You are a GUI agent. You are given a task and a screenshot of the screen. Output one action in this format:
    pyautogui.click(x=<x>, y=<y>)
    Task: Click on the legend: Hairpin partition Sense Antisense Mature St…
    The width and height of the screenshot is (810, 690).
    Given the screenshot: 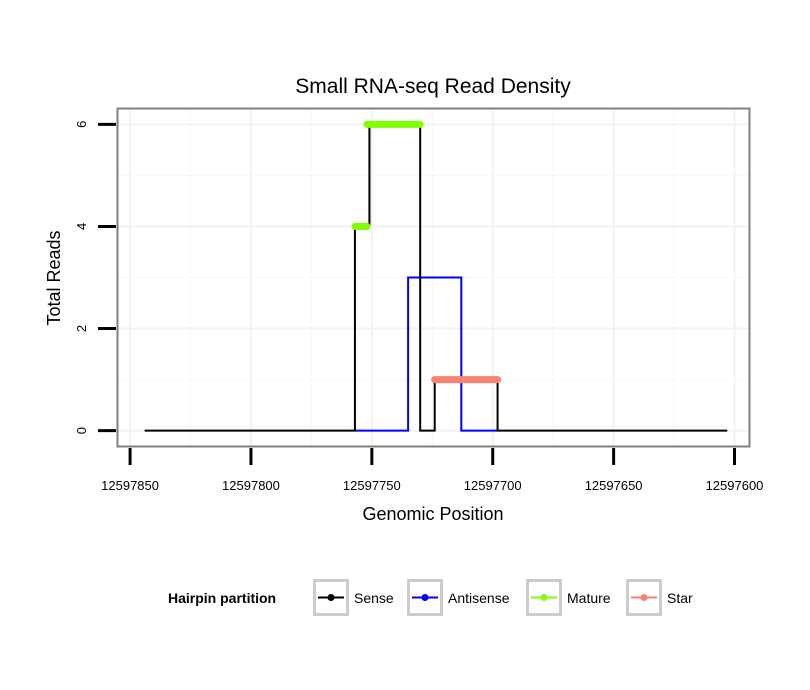 What is the action you would take?
    pyautogui.click(x=430, y=597)
    